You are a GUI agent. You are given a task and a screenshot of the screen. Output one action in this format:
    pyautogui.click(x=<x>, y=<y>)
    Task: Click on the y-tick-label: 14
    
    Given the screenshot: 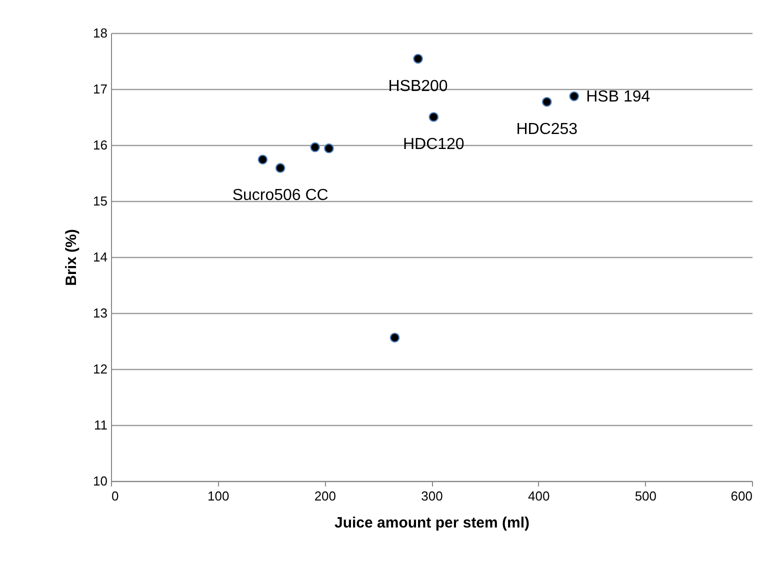 What is the action you would take?
    pyautogui.click(x=100, y=257)
    